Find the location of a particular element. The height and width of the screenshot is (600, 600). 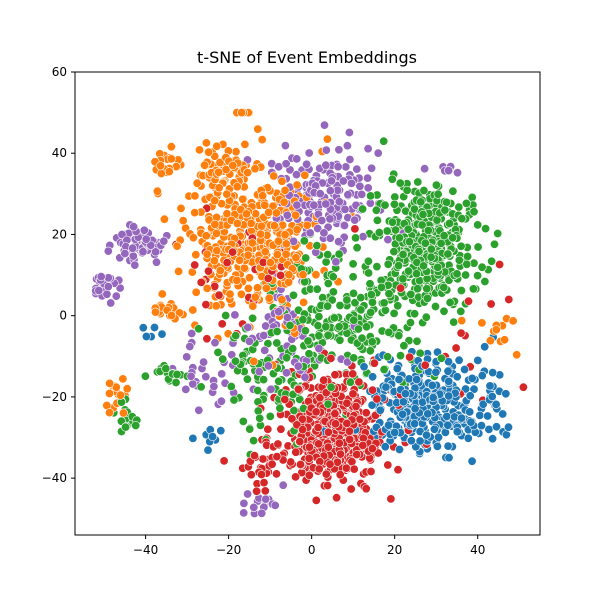

x-tick-label: −40 is located at coordinates (145, 550).